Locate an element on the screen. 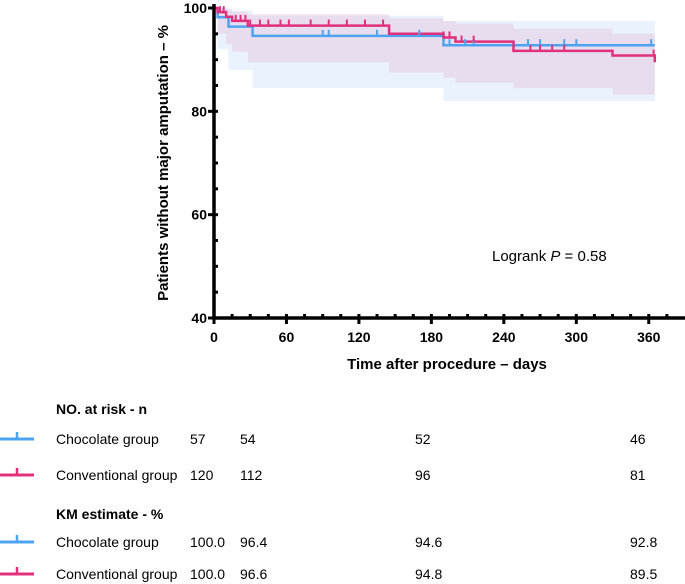 This screenshot has width=685, height=584. table-cell: 89.5 is located at coordinates (644, 574).